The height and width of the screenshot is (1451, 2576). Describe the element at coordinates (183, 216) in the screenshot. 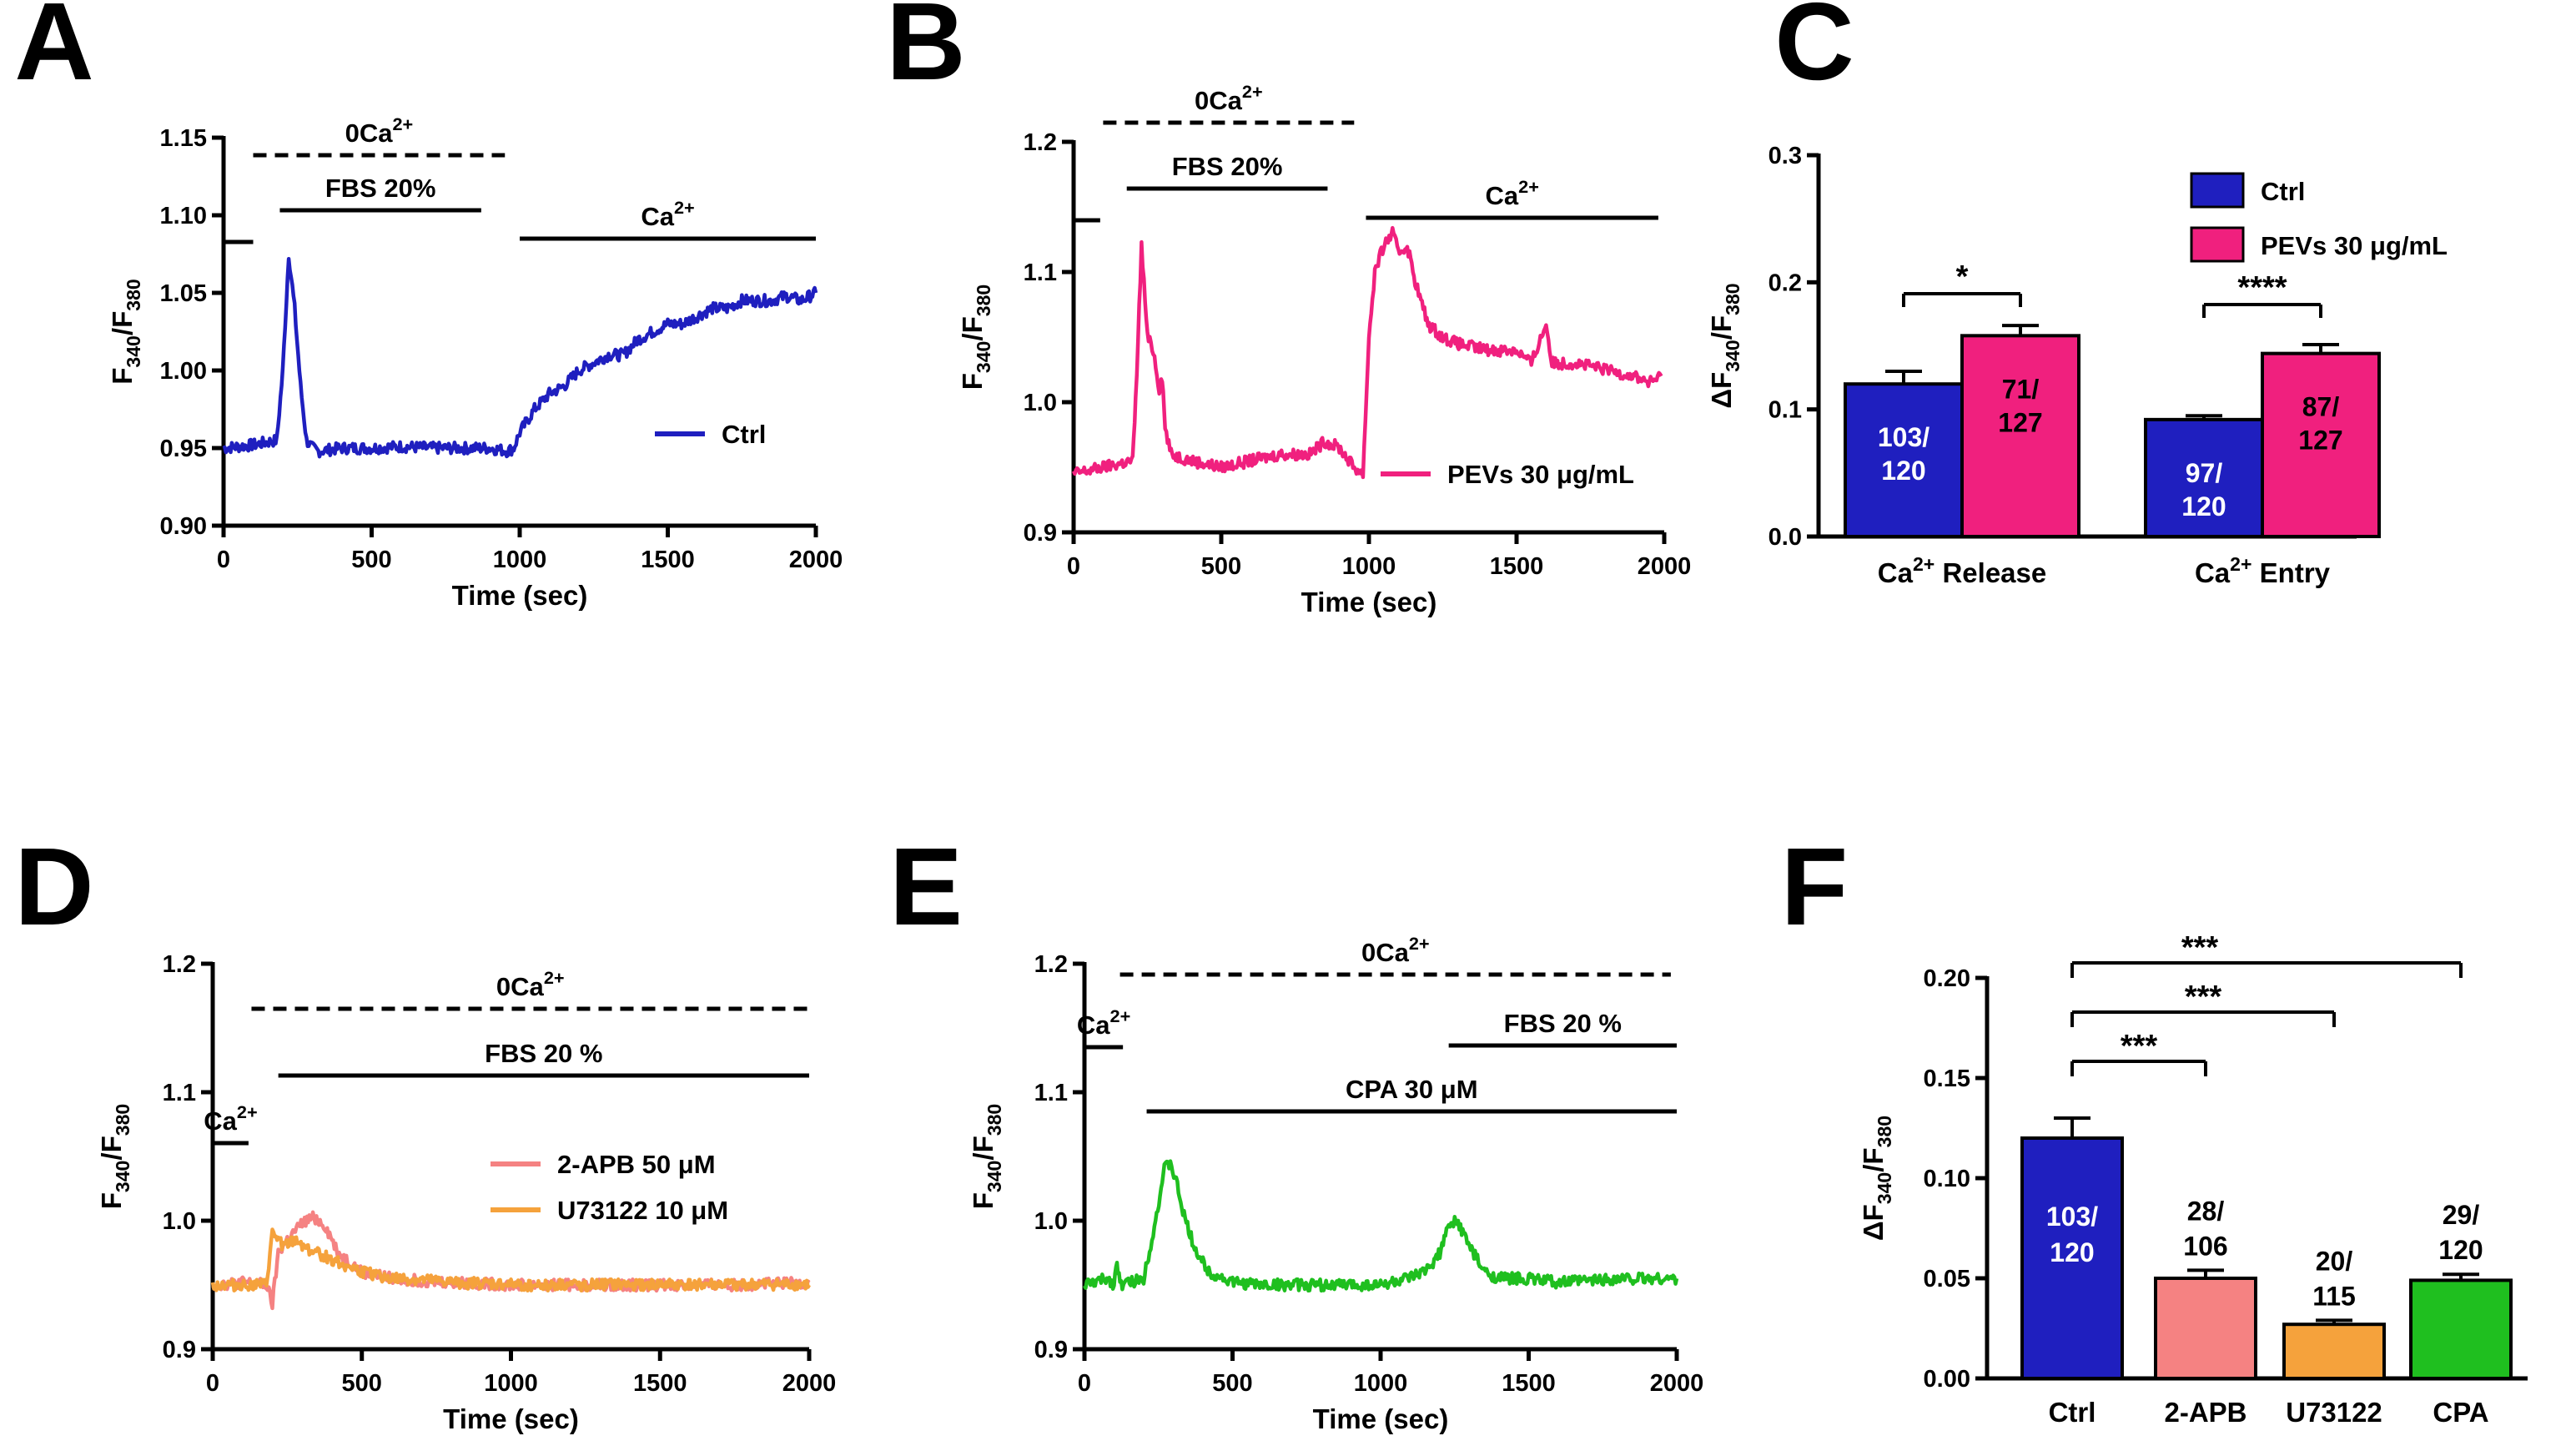

I see `y-tick-label: 1.10` at that location.